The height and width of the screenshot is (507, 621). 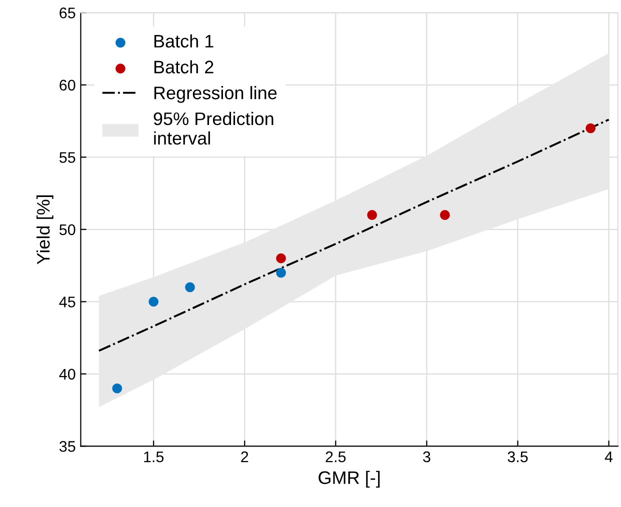 What do you see at coordinates (608, 457) in the screenshot?
I see `x-tick-label: 4` at bounding box center [608, 457].